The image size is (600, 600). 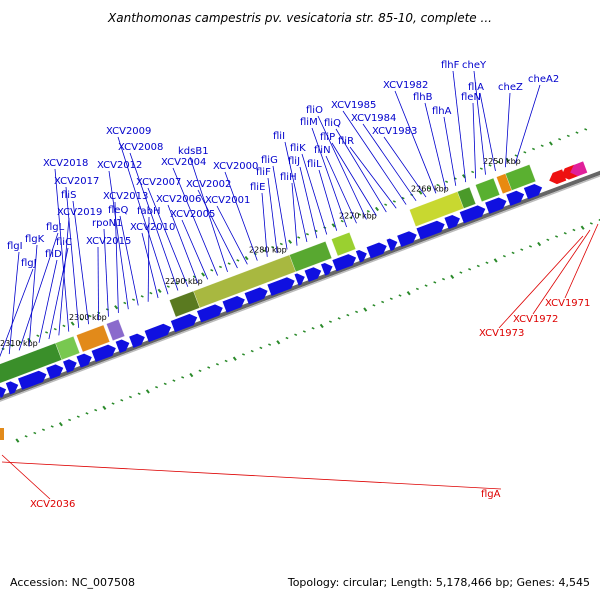 I want to click on gene-label-kdsB1: kdsB1, so click(x=193, y=151).